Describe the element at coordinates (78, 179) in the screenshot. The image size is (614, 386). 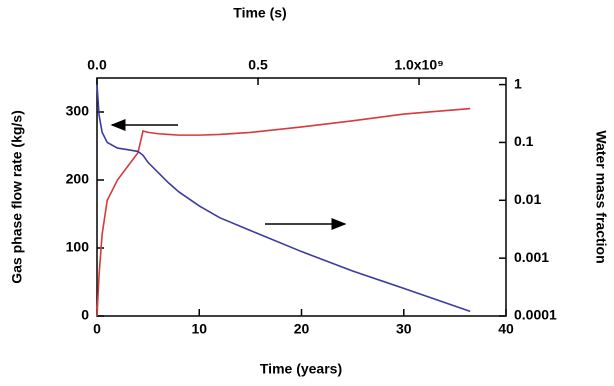
I see `y-tick-label: 200` at that location.